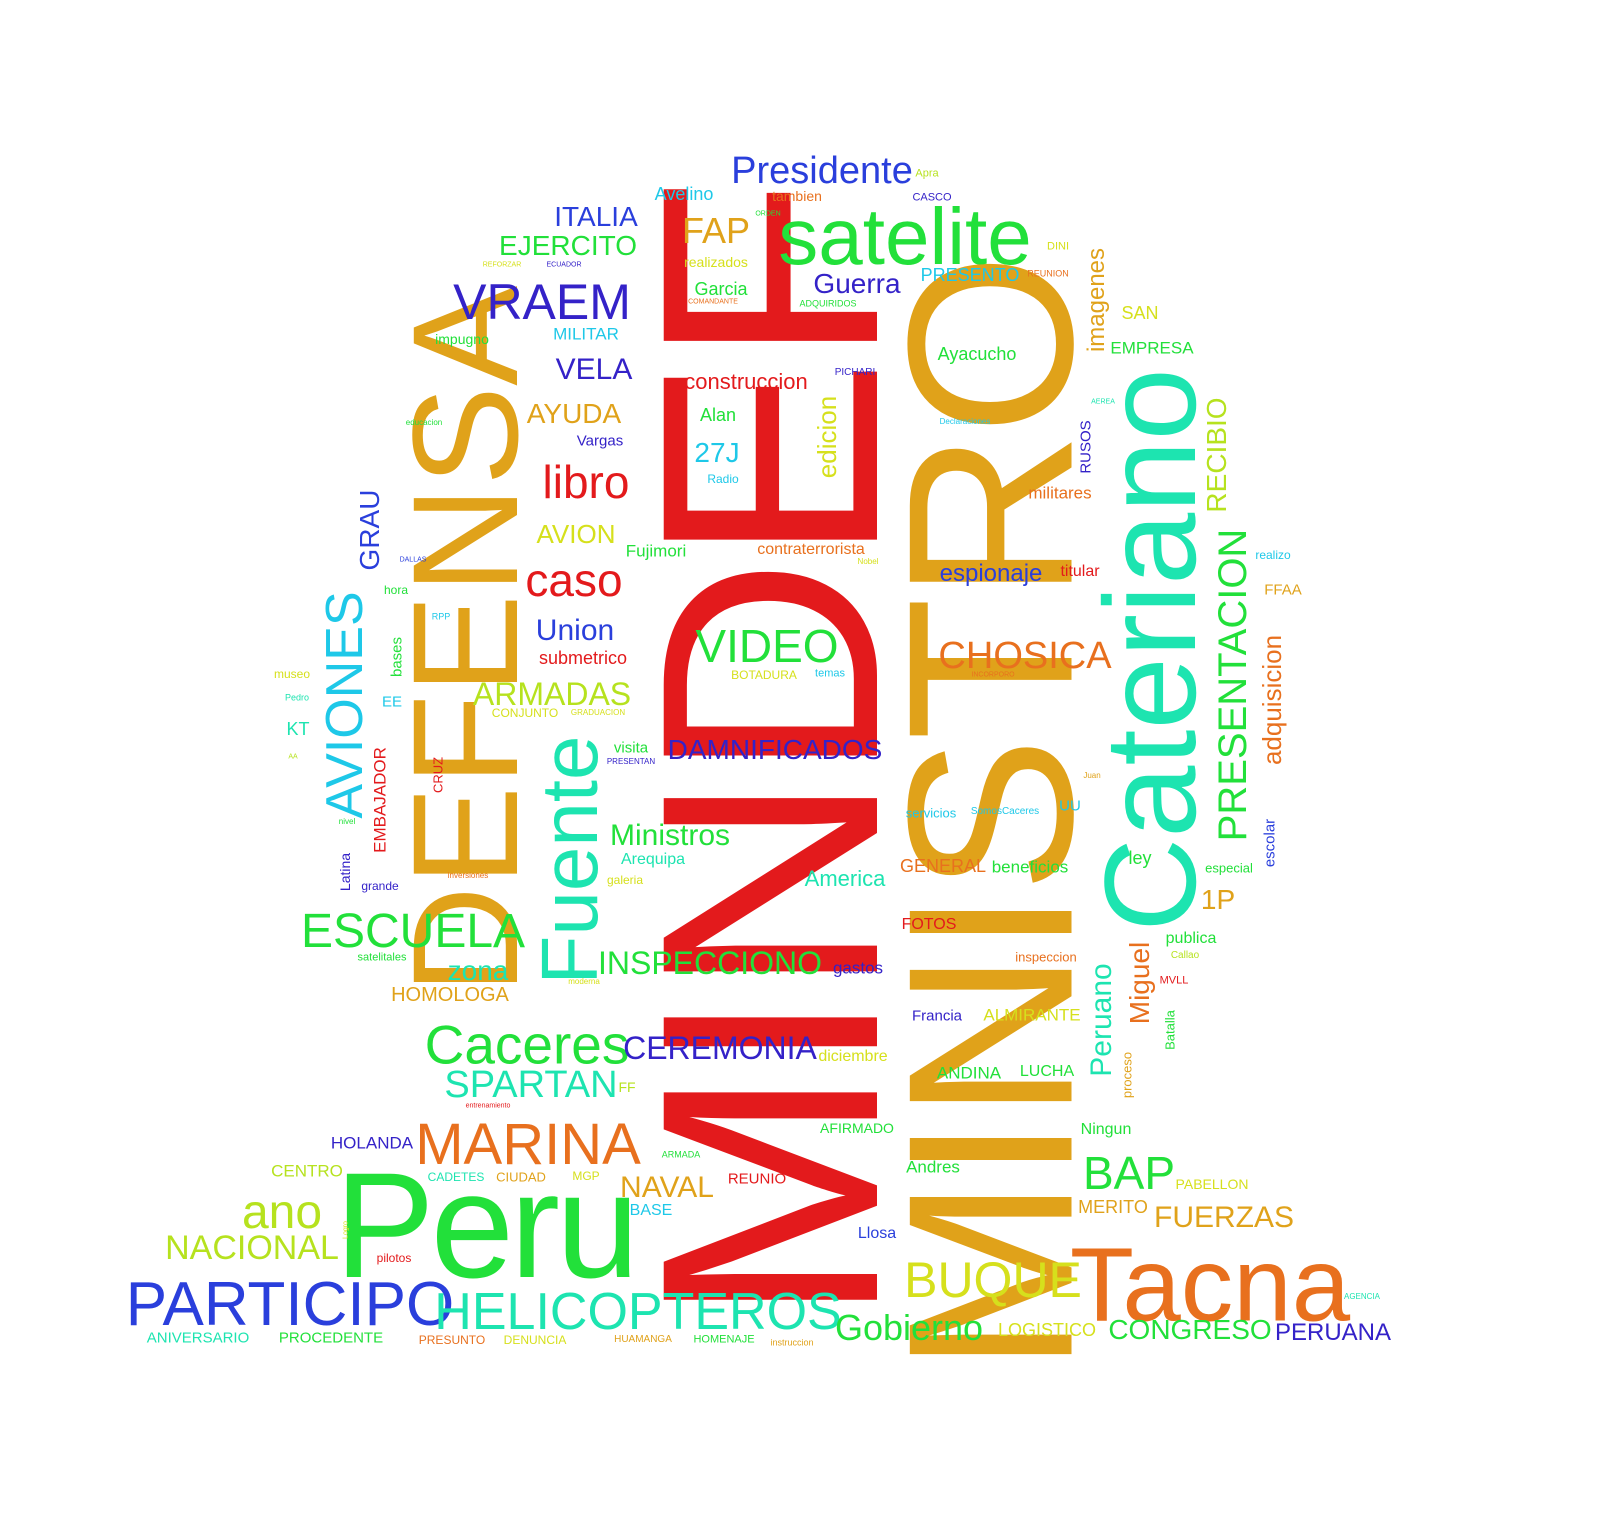  I want to click on word-reunio: REUNIO, so click(757, 1179).